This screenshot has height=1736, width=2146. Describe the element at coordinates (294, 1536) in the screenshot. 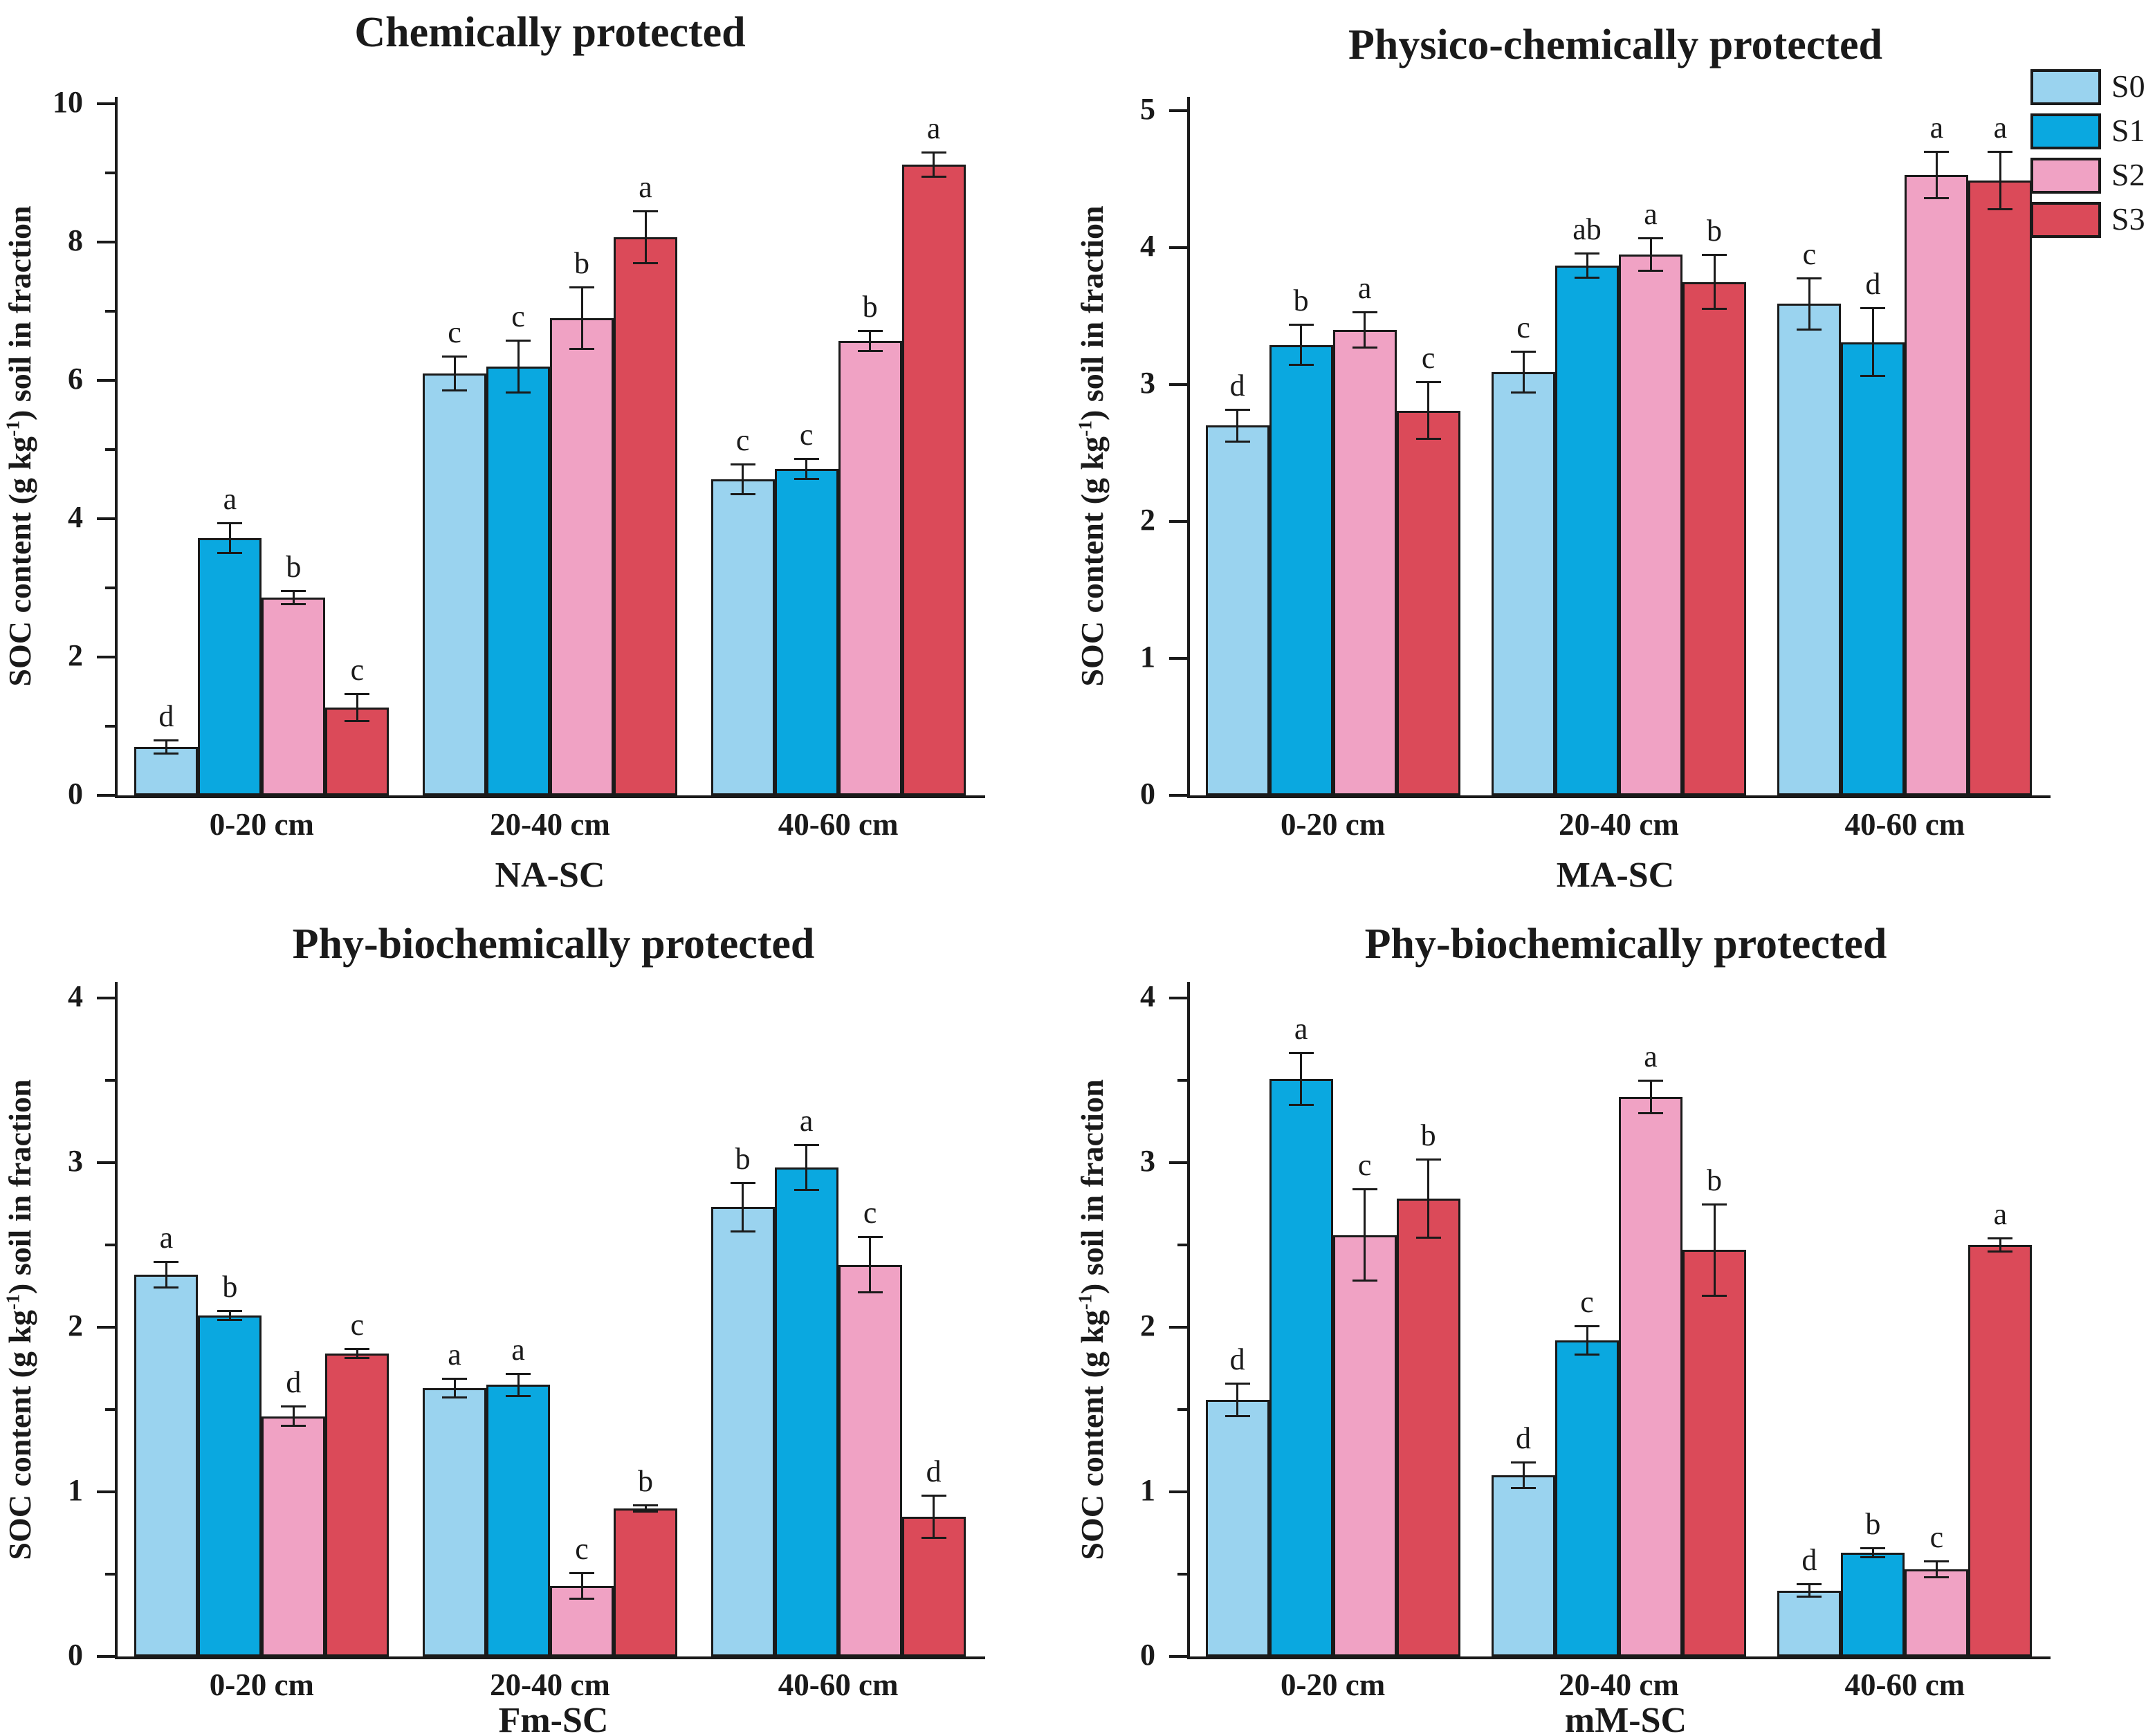

I see `bar-s2-0-20cm` at that location.